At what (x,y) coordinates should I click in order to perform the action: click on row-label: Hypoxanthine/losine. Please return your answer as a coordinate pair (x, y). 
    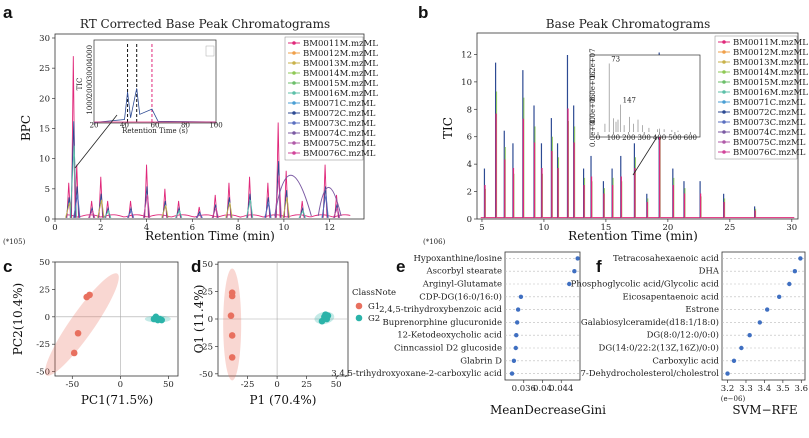
    Looking at the image, I should click on (457, 259).